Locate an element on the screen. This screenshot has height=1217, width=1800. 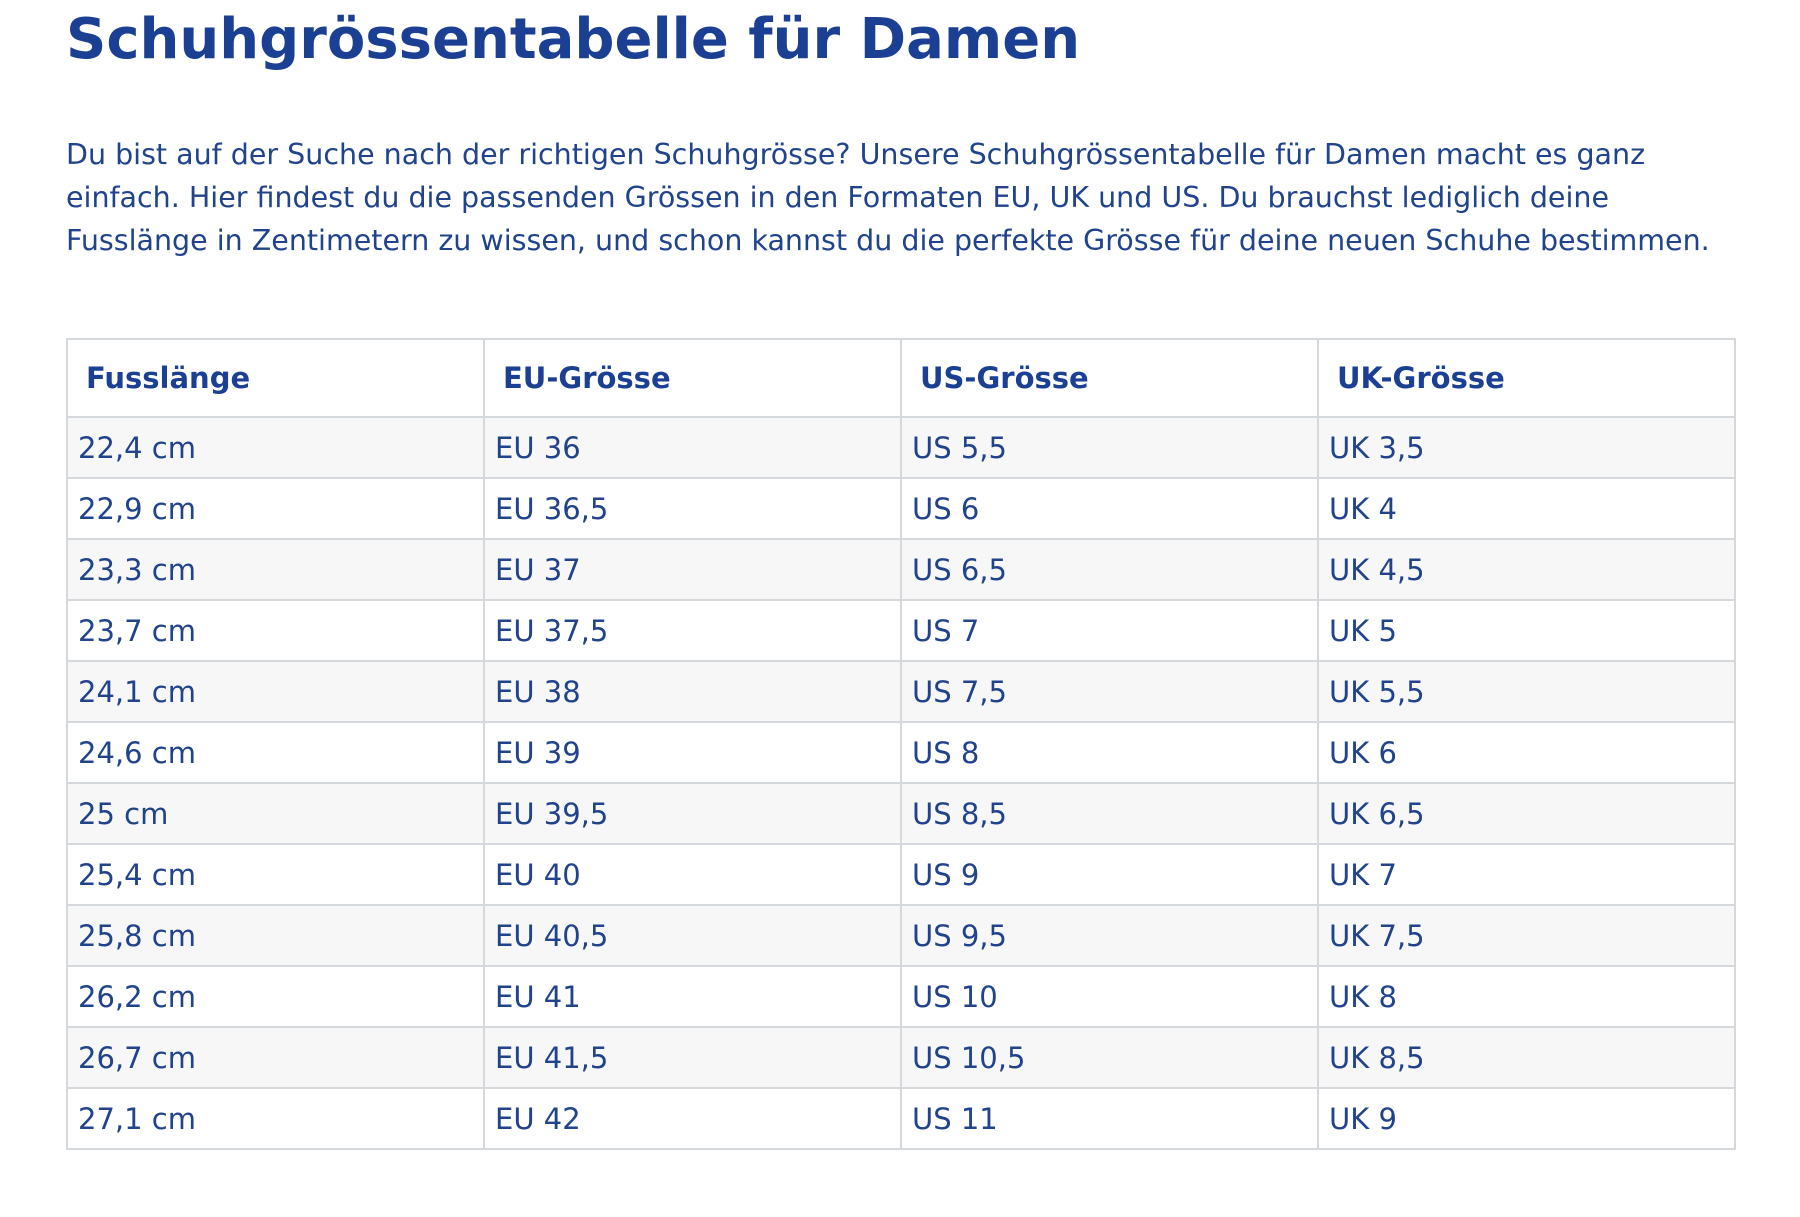
table-row: 25,8 cm EU 40,5 US 9,5 UK 7,5 is located at coordinates (901, 935).